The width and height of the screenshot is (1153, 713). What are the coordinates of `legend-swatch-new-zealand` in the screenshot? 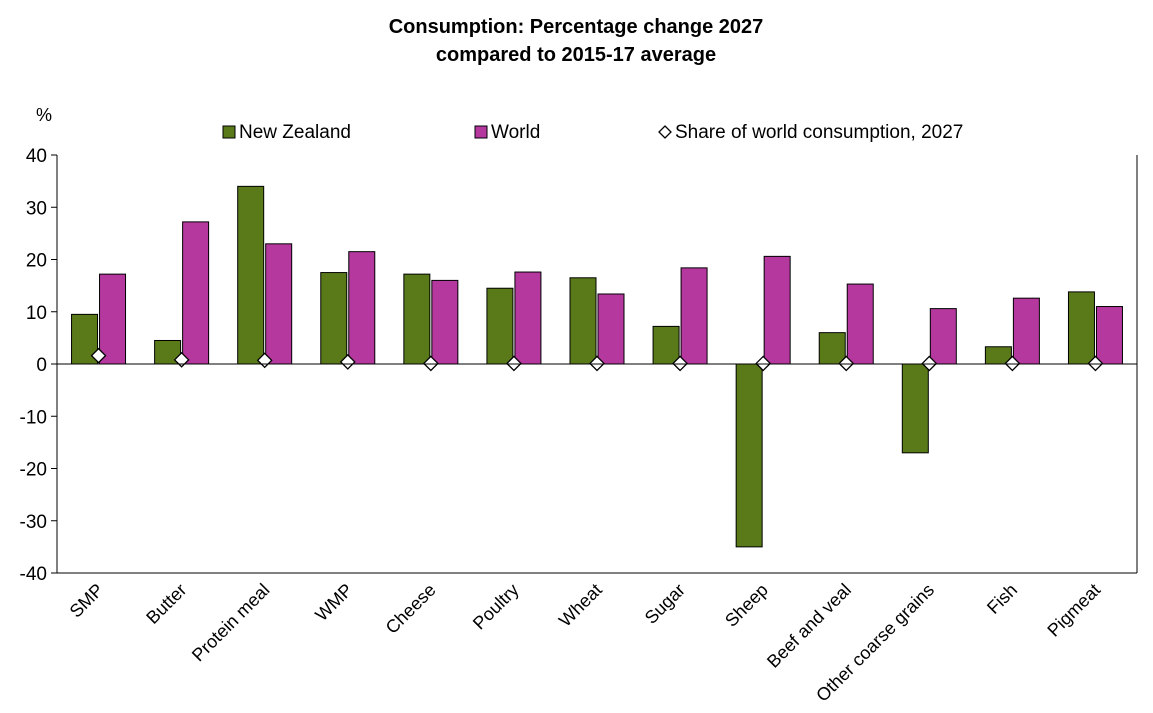 It's located at (229, 132).